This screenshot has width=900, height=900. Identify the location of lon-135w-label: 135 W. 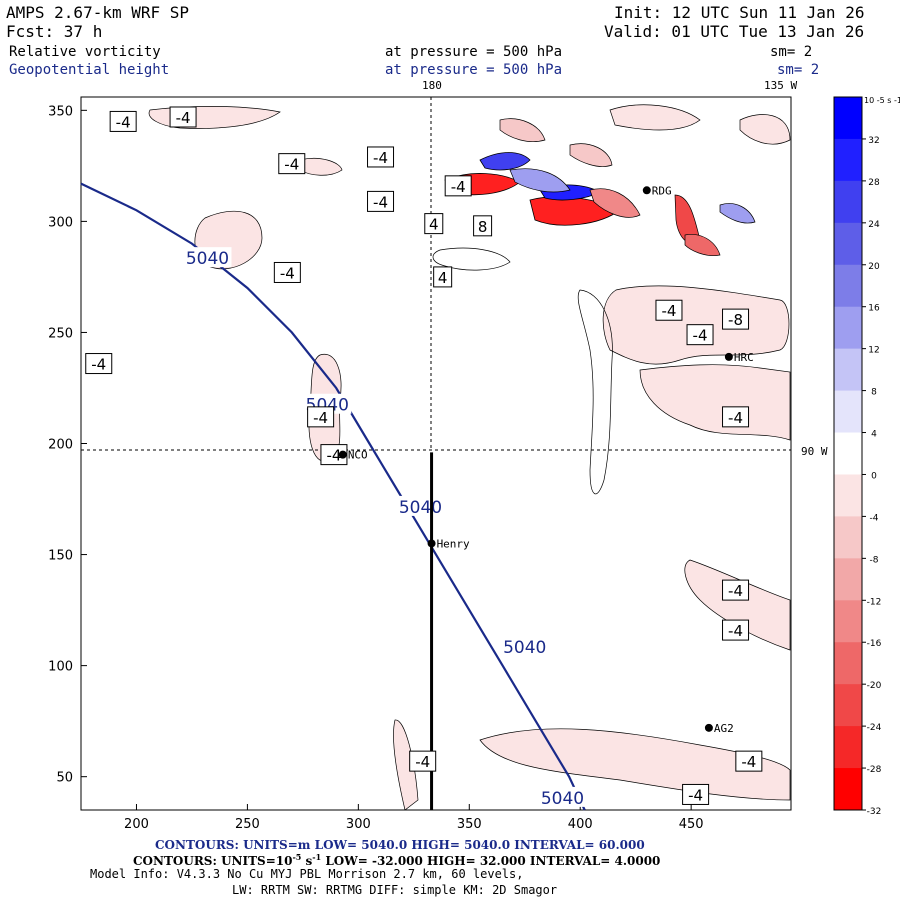
(781, 85).